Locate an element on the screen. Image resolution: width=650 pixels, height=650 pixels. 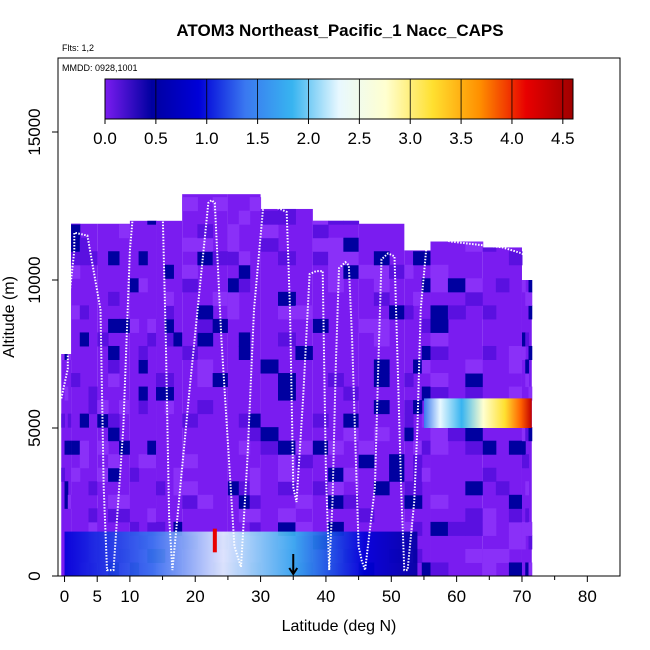
y-tick-label: 10000 is located at coordinates (34, 279).